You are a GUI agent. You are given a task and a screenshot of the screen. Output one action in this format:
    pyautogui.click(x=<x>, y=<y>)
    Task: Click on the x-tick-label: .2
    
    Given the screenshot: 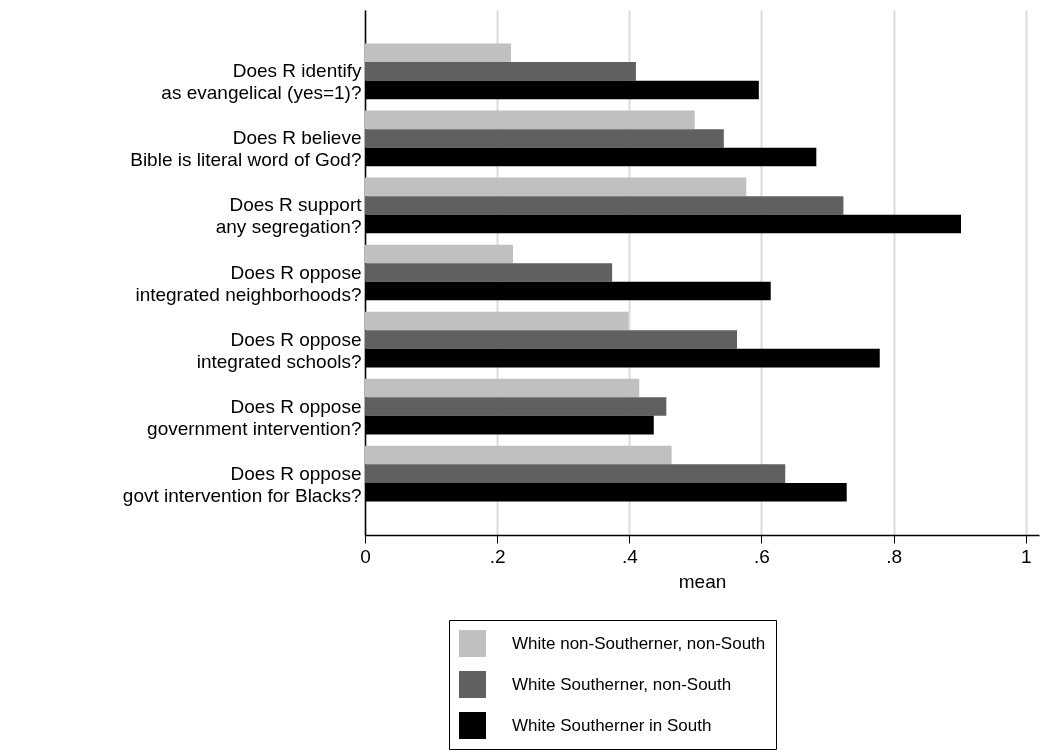 What is the action you would take?
    pyautogui.click(x=497, y=556)
    